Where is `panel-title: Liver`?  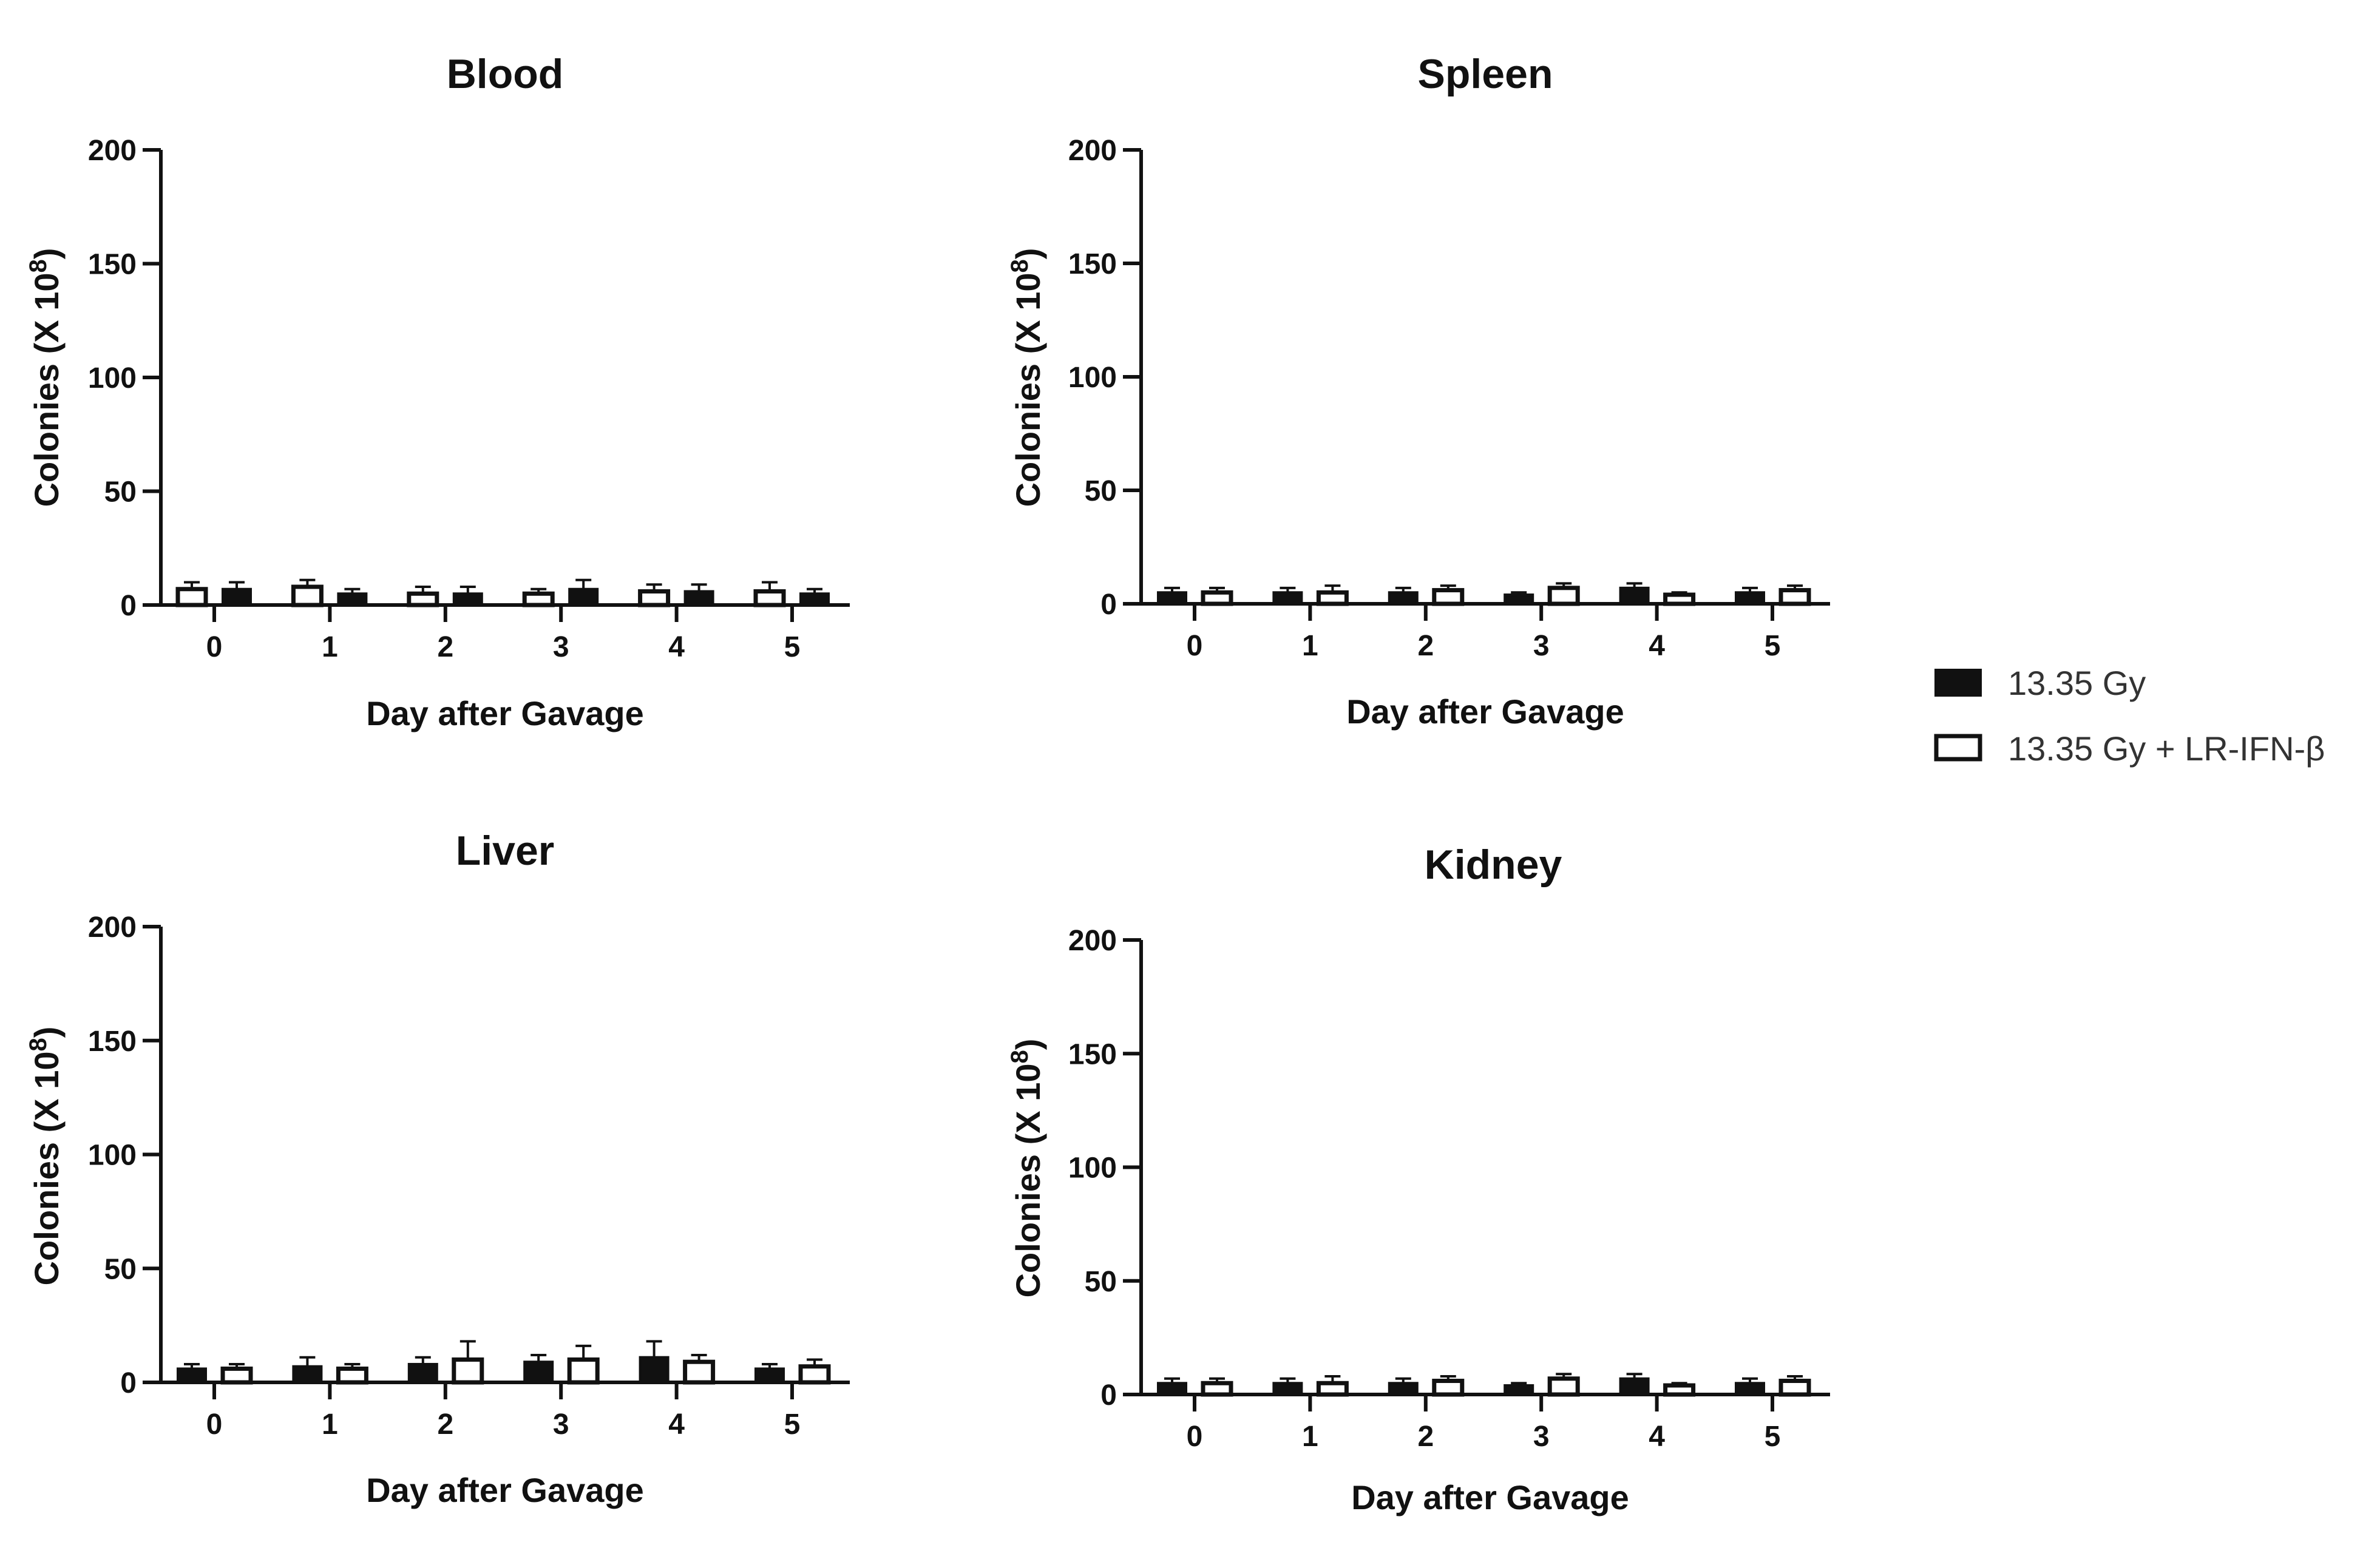 panel-title: Liver is located at coordinates (505, 851).